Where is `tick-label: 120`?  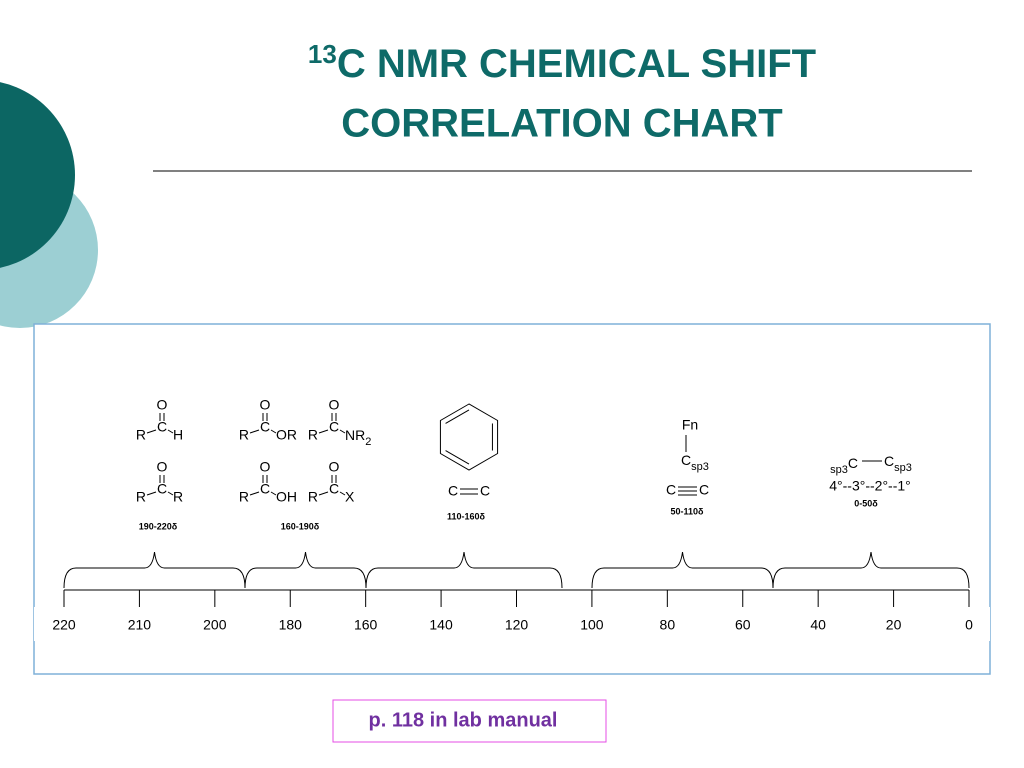
tick-label: 120 is located at coordinates (517, 625).